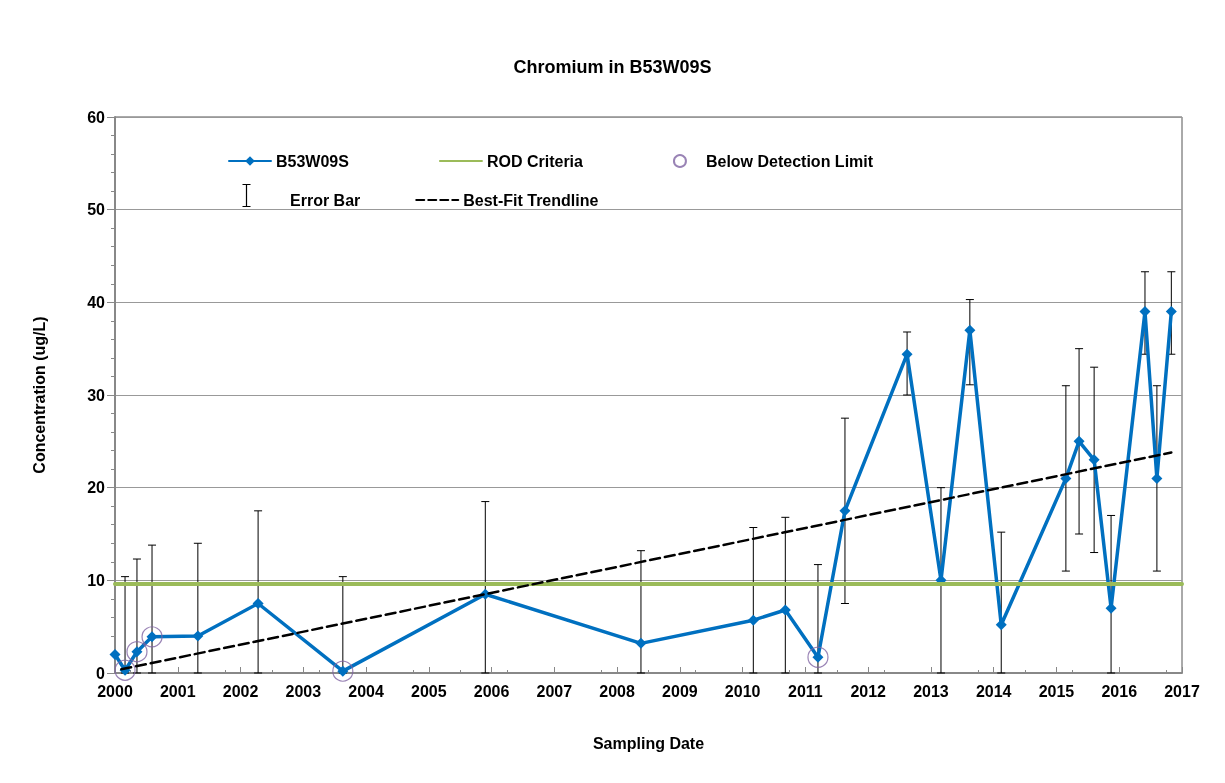 This screenshot has height=783, width=1225. What do you see at coordinates (1056, 691) in the screenshot?
I see `x-tick-label: 2015` at bounding box center [1056, 691].